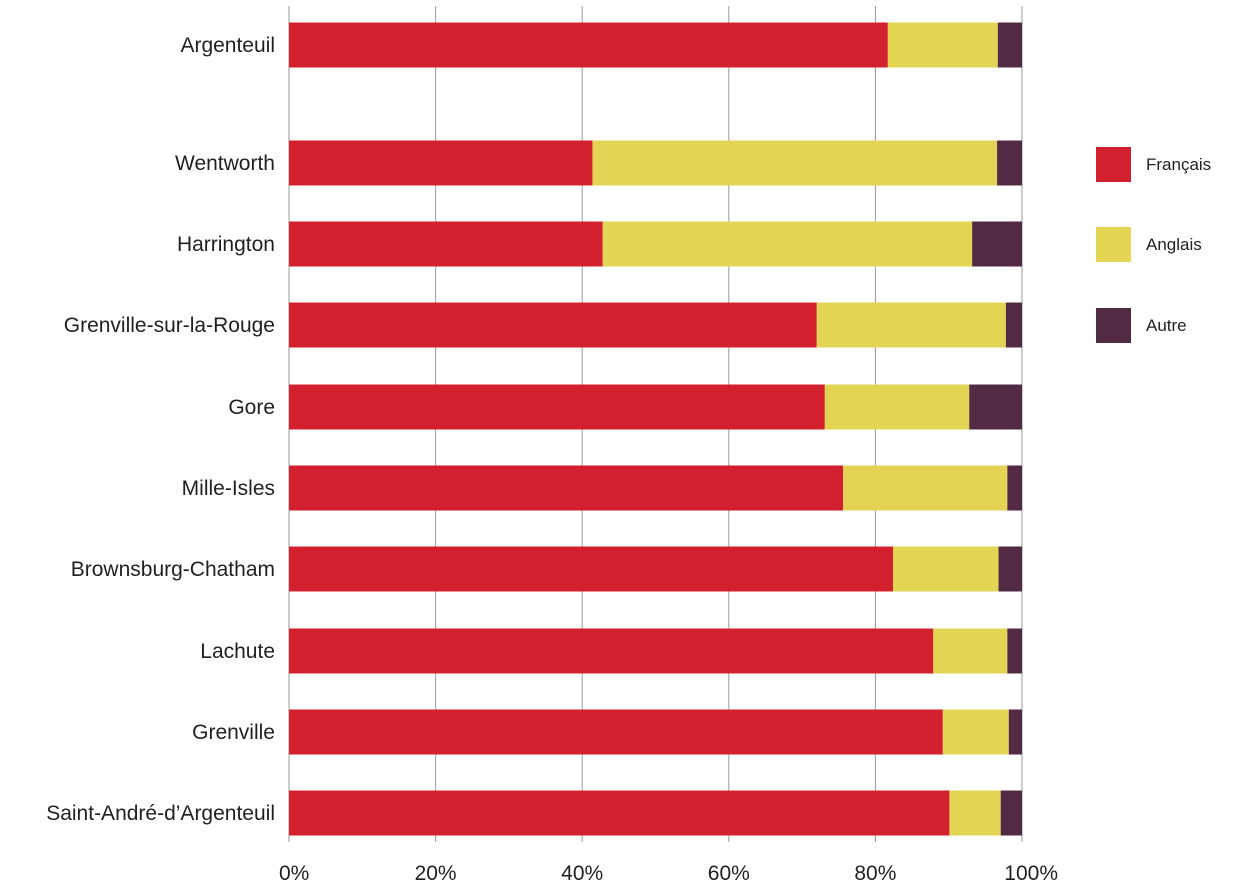 Image resolution: width=1234 pixels, height=892 pixels. Describe the element at coordinates (729, 873) in the screenshot. I see `x-tick-label: 60%` at that location.